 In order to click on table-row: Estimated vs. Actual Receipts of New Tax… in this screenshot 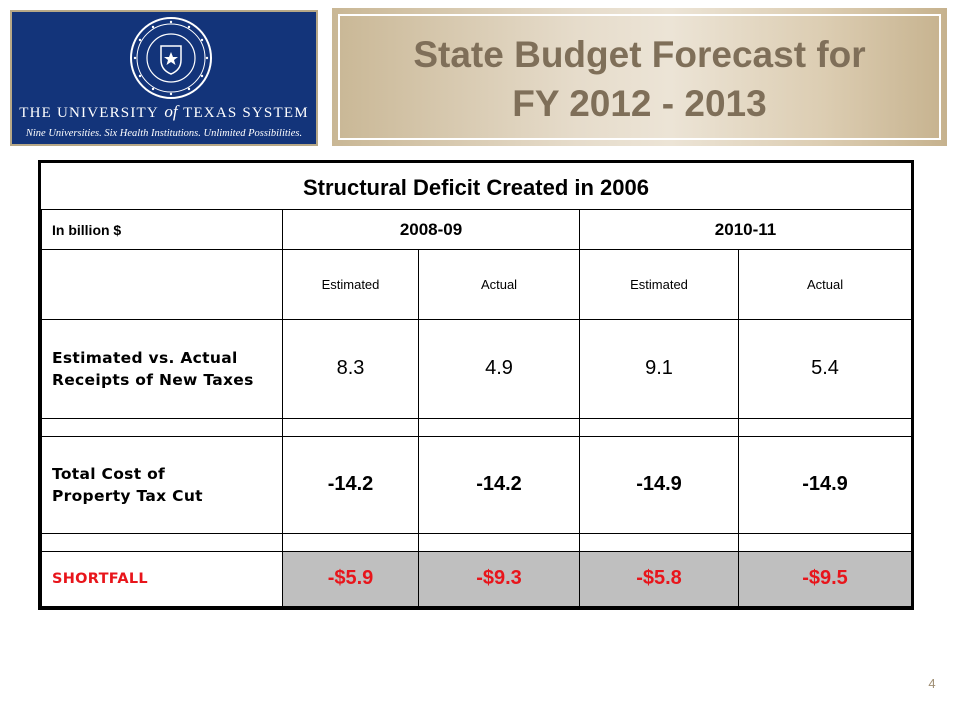, I will do `click(477, 369)`.